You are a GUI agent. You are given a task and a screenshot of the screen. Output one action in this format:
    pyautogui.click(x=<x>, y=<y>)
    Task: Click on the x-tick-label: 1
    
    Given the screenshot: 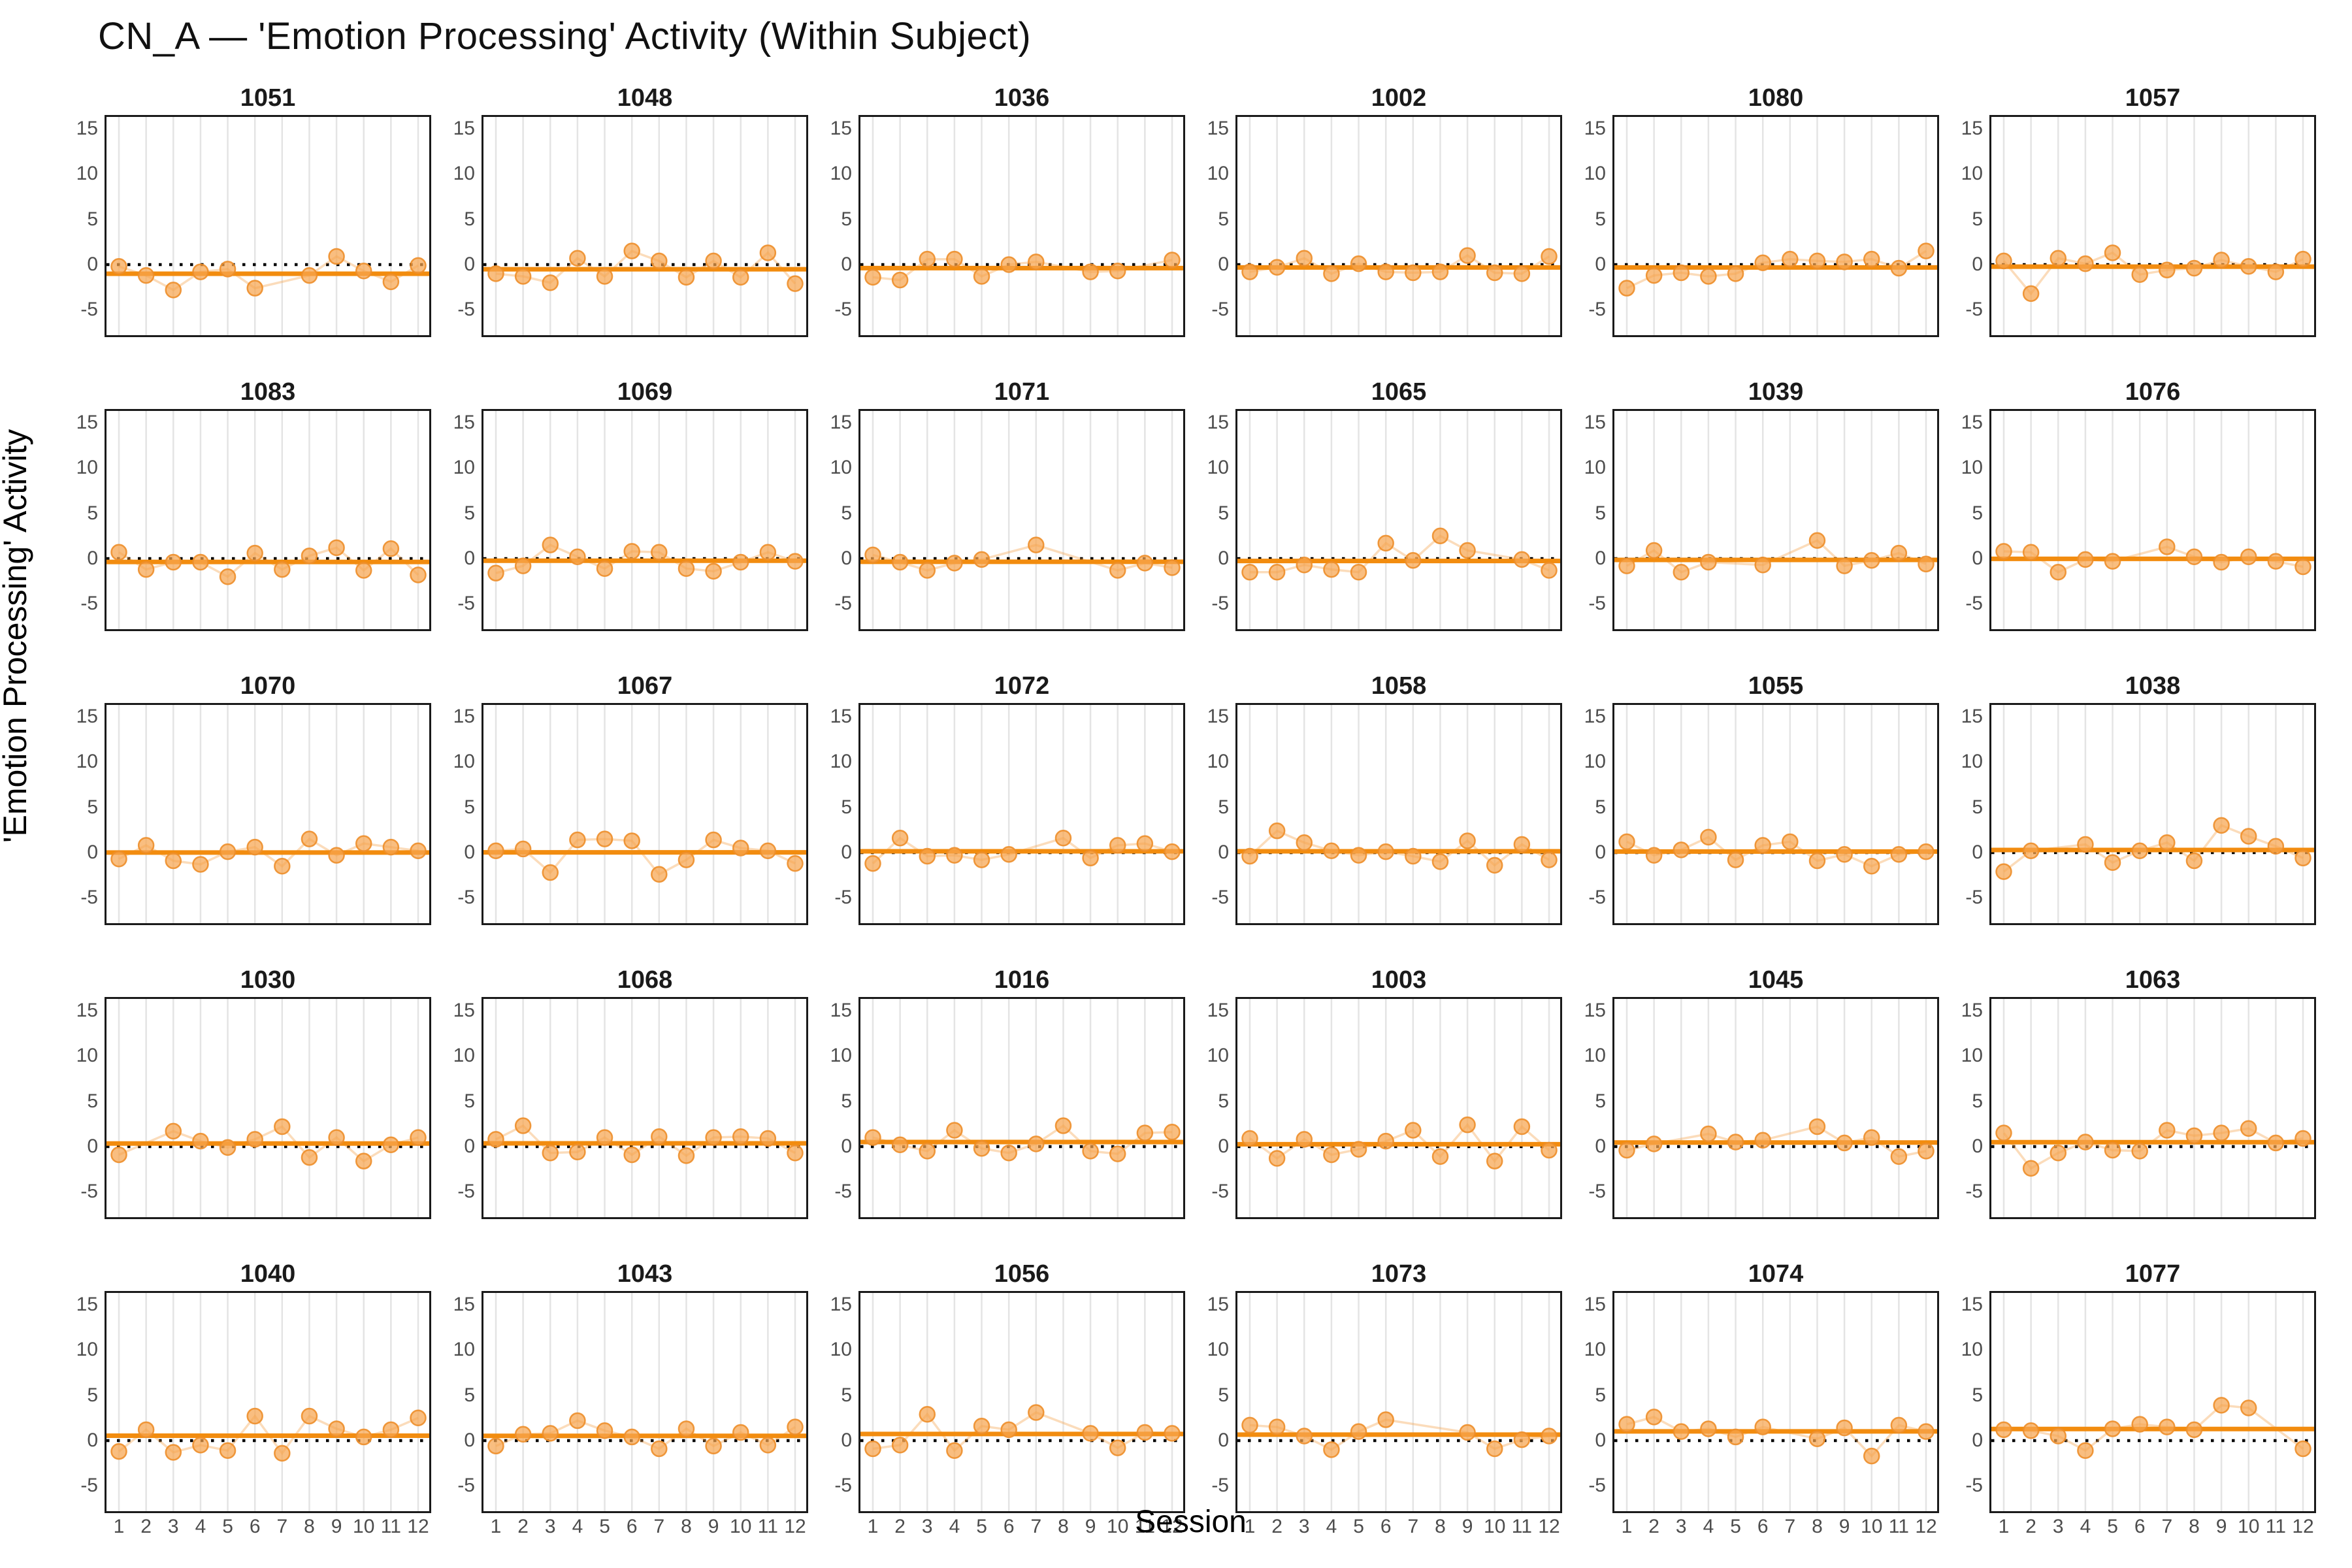 What is the action you would take?
    pyautogui.click(x=2004, y=1526)
    